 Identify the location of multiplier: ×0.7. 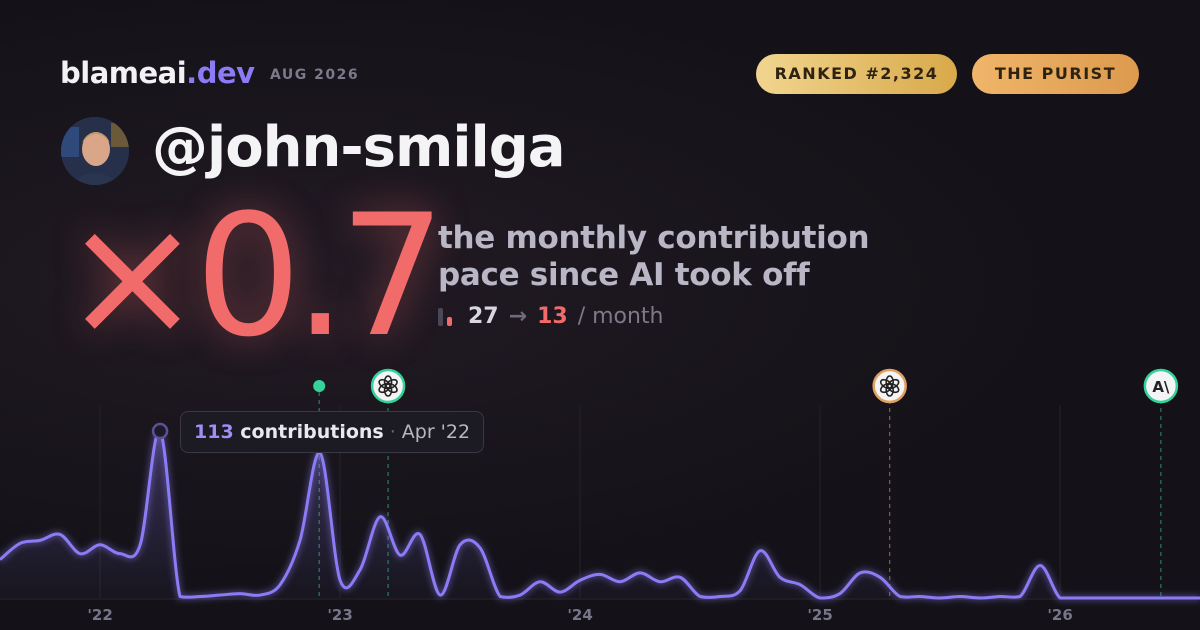
(254, 276).